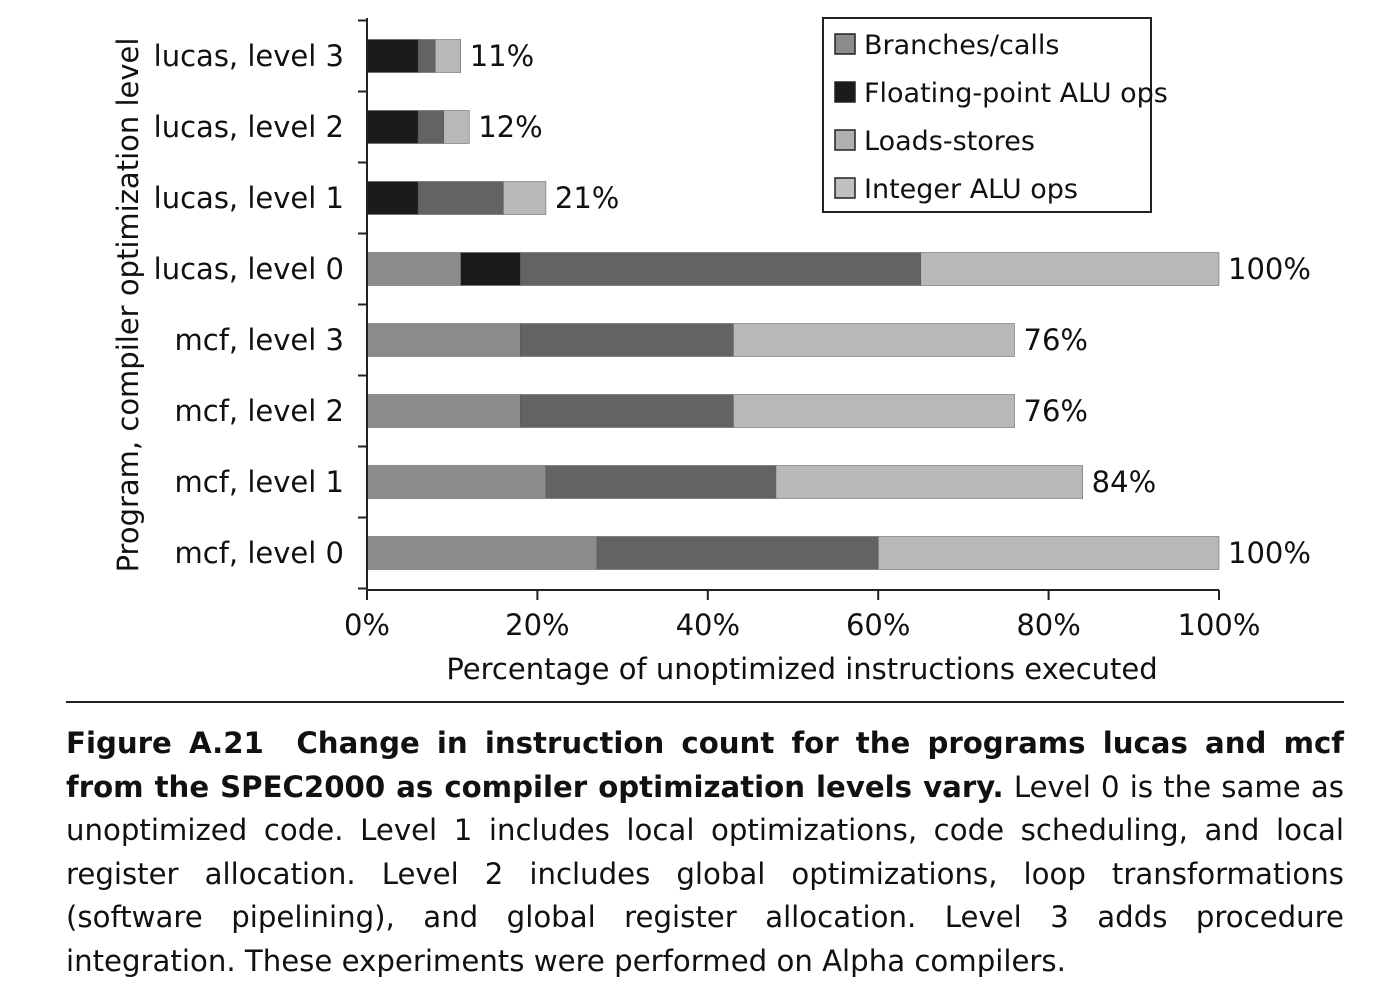 The height and width of the screenshot is (1000, 1394). I want to click on category-label: mcf, level 2, so click(259, 411).